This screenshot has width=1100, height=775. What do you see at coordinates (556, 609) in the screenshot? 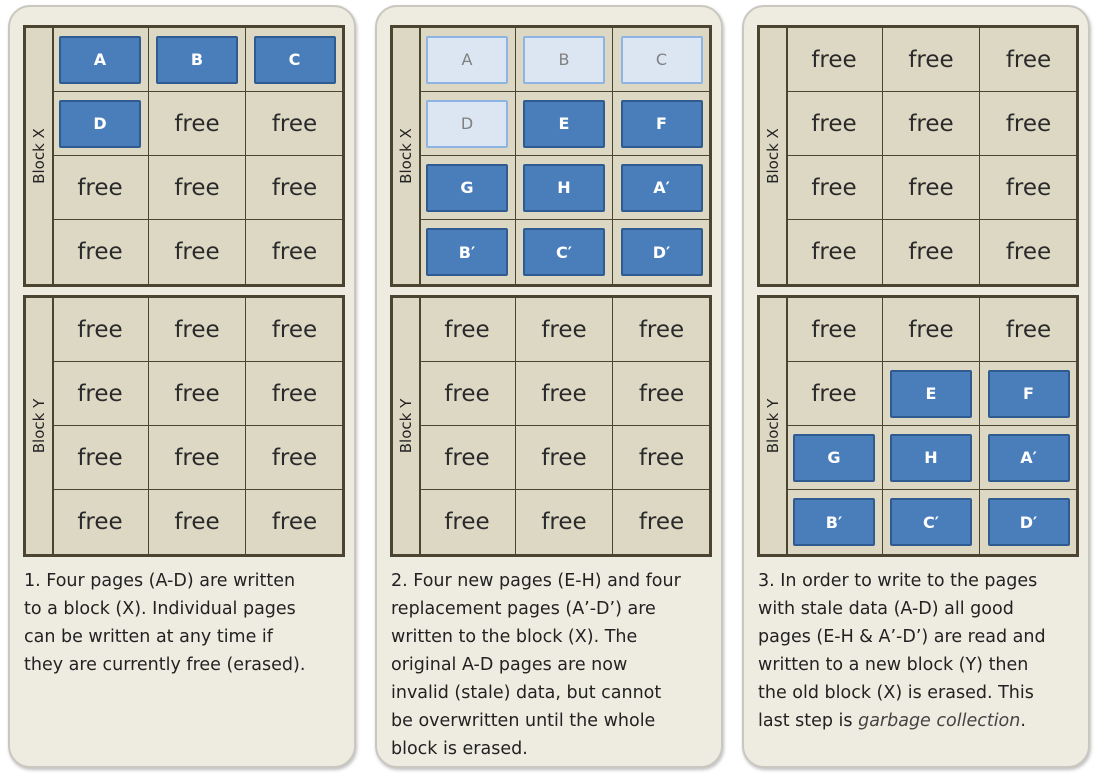
I see `caption-line: replacement pages (A’-D’) are` at bounding box center [556, 609].